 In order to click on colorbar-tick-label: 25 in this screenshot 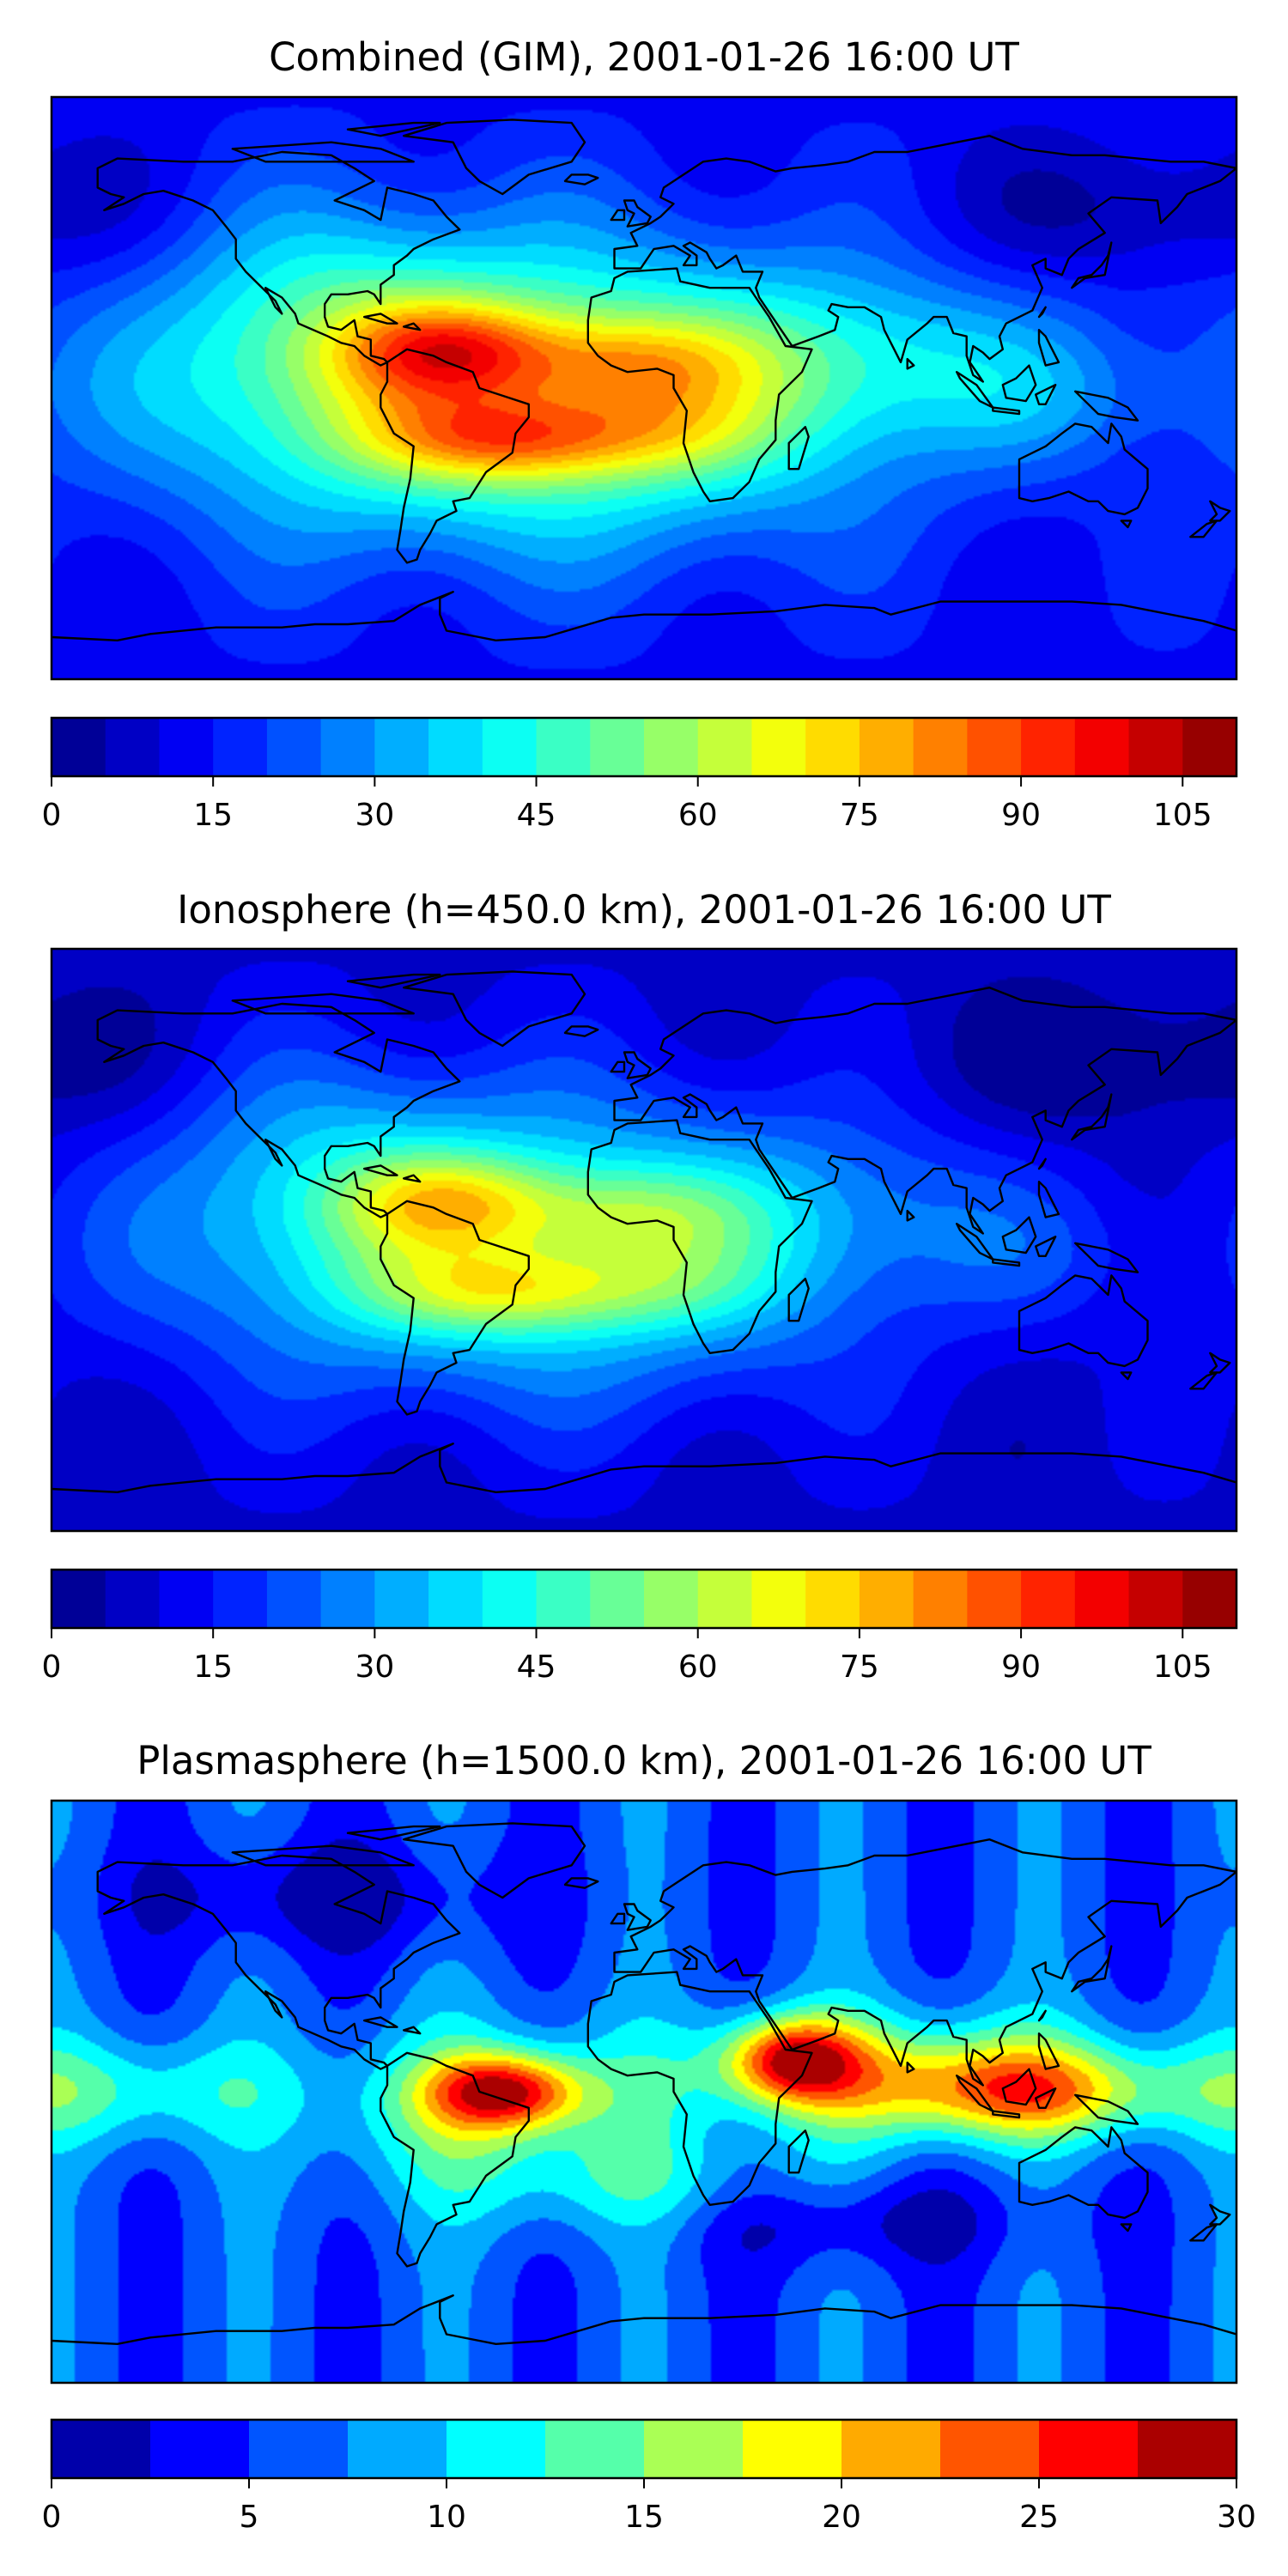, I will do `click(1039, 2517)`.